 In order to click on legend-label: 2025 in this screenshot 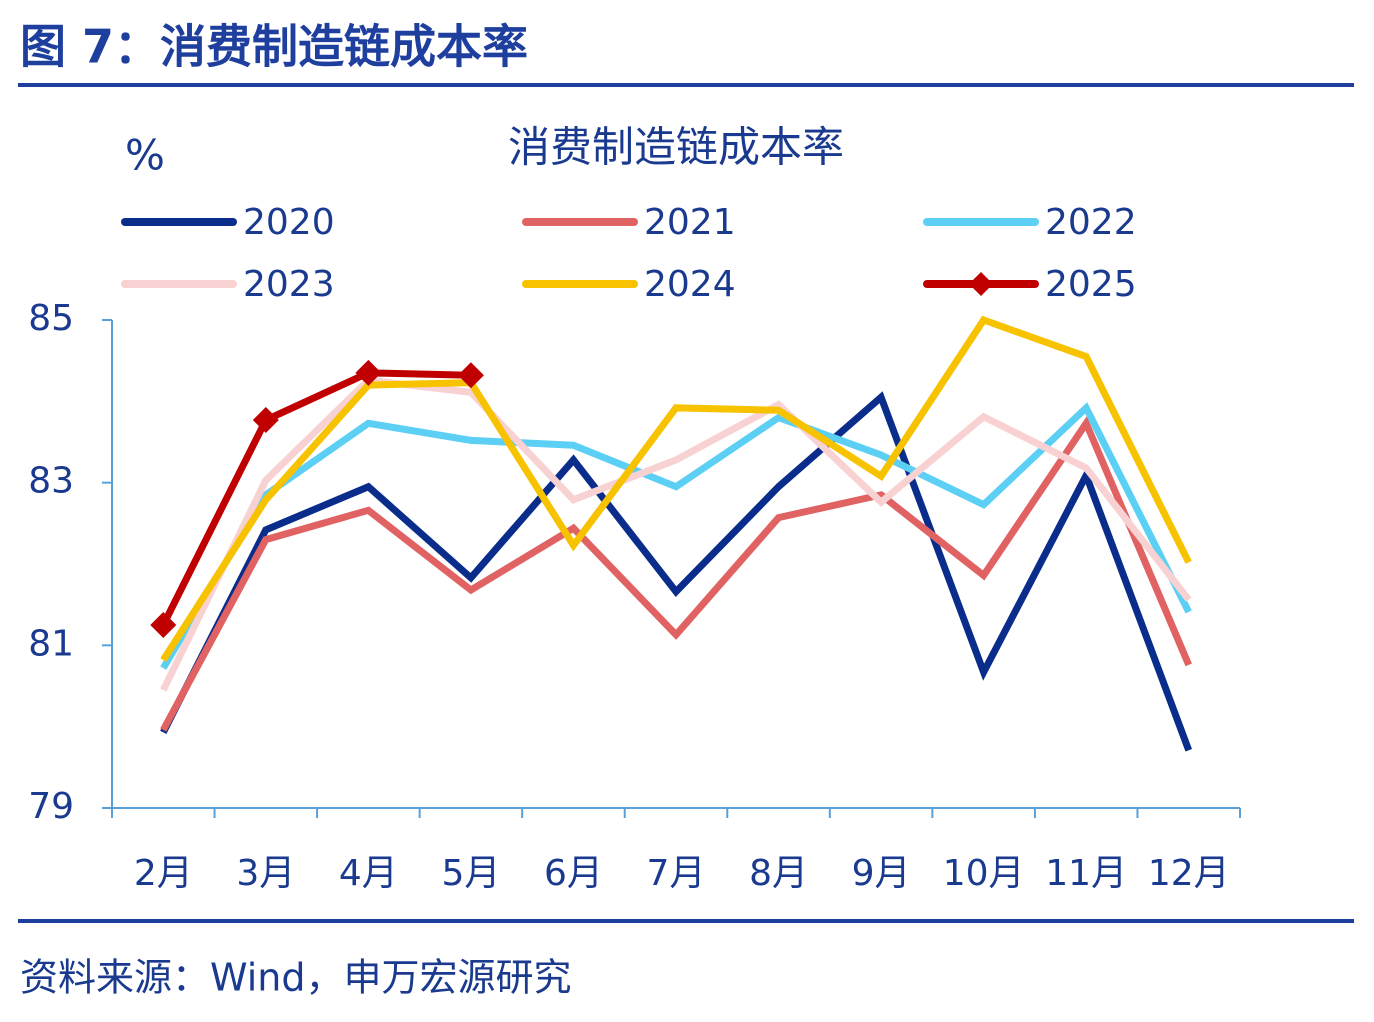, I will do `click(1091, 284)`.